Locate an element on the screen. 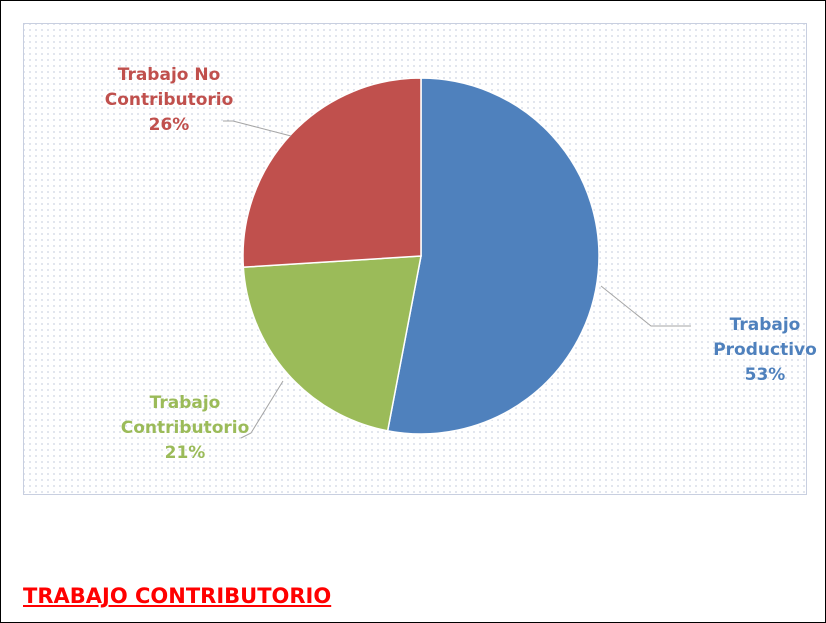  data-label: Trabajo Productivo 53% is located at coordinates (760, 350).